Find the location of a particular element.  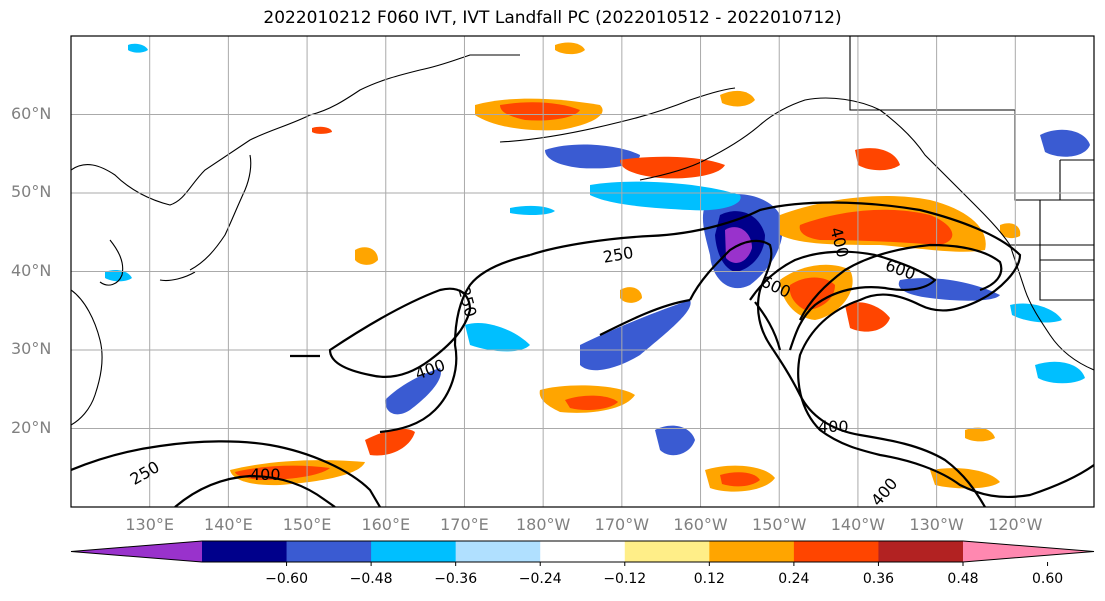

colorbar-tick-label: −0.24 is located at coordinates (540, 579).